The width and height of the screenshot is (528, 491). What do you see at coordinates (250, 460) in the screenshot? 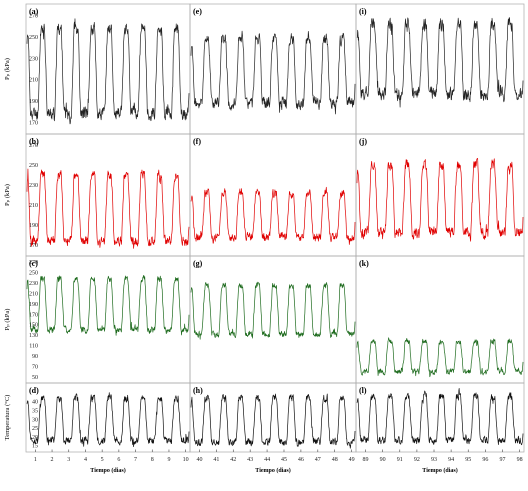
I see `x-tick-label: 43` at bounding box center [250, 460].